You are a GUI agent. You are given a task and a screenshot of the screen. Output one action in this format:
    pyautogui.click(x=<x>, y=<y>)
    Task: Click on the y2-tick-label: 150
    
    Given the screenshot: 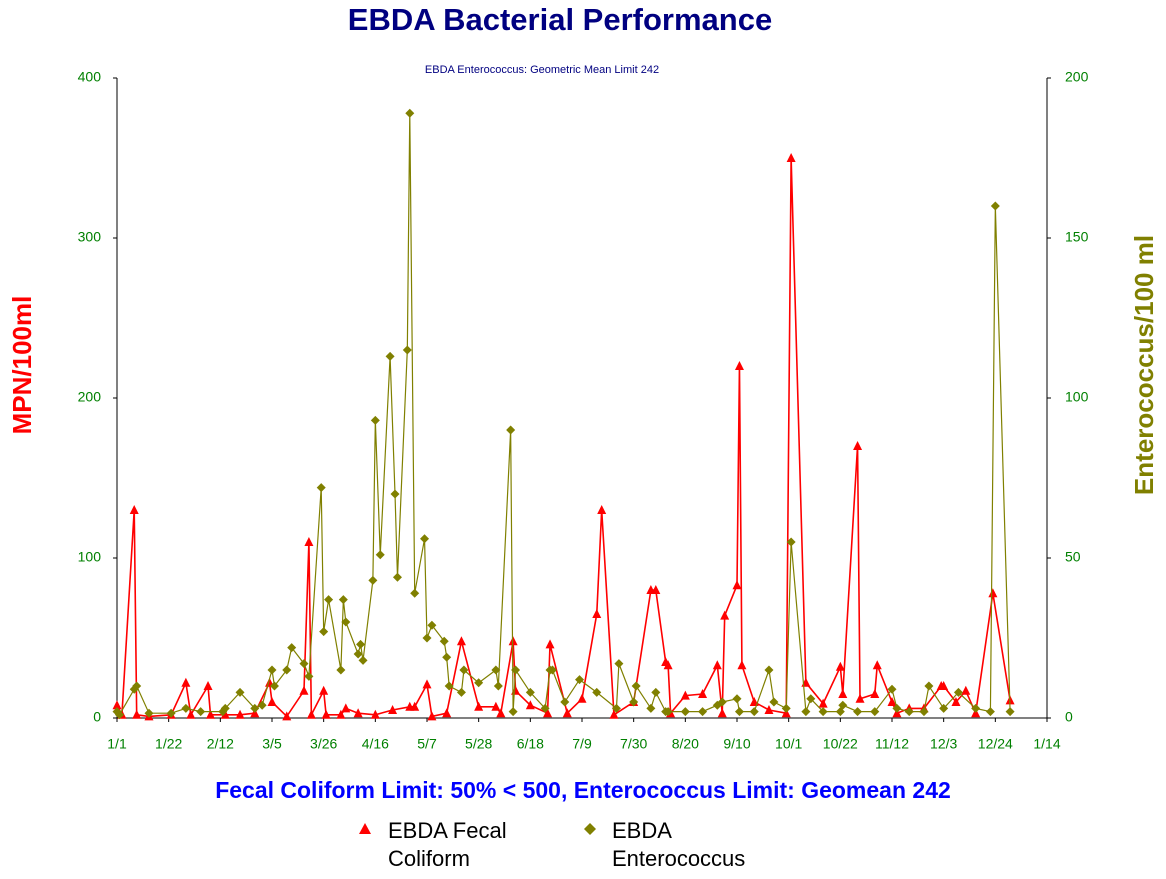 What is the action you would take?
    pyautogui.click(x=1077, y=237)
    